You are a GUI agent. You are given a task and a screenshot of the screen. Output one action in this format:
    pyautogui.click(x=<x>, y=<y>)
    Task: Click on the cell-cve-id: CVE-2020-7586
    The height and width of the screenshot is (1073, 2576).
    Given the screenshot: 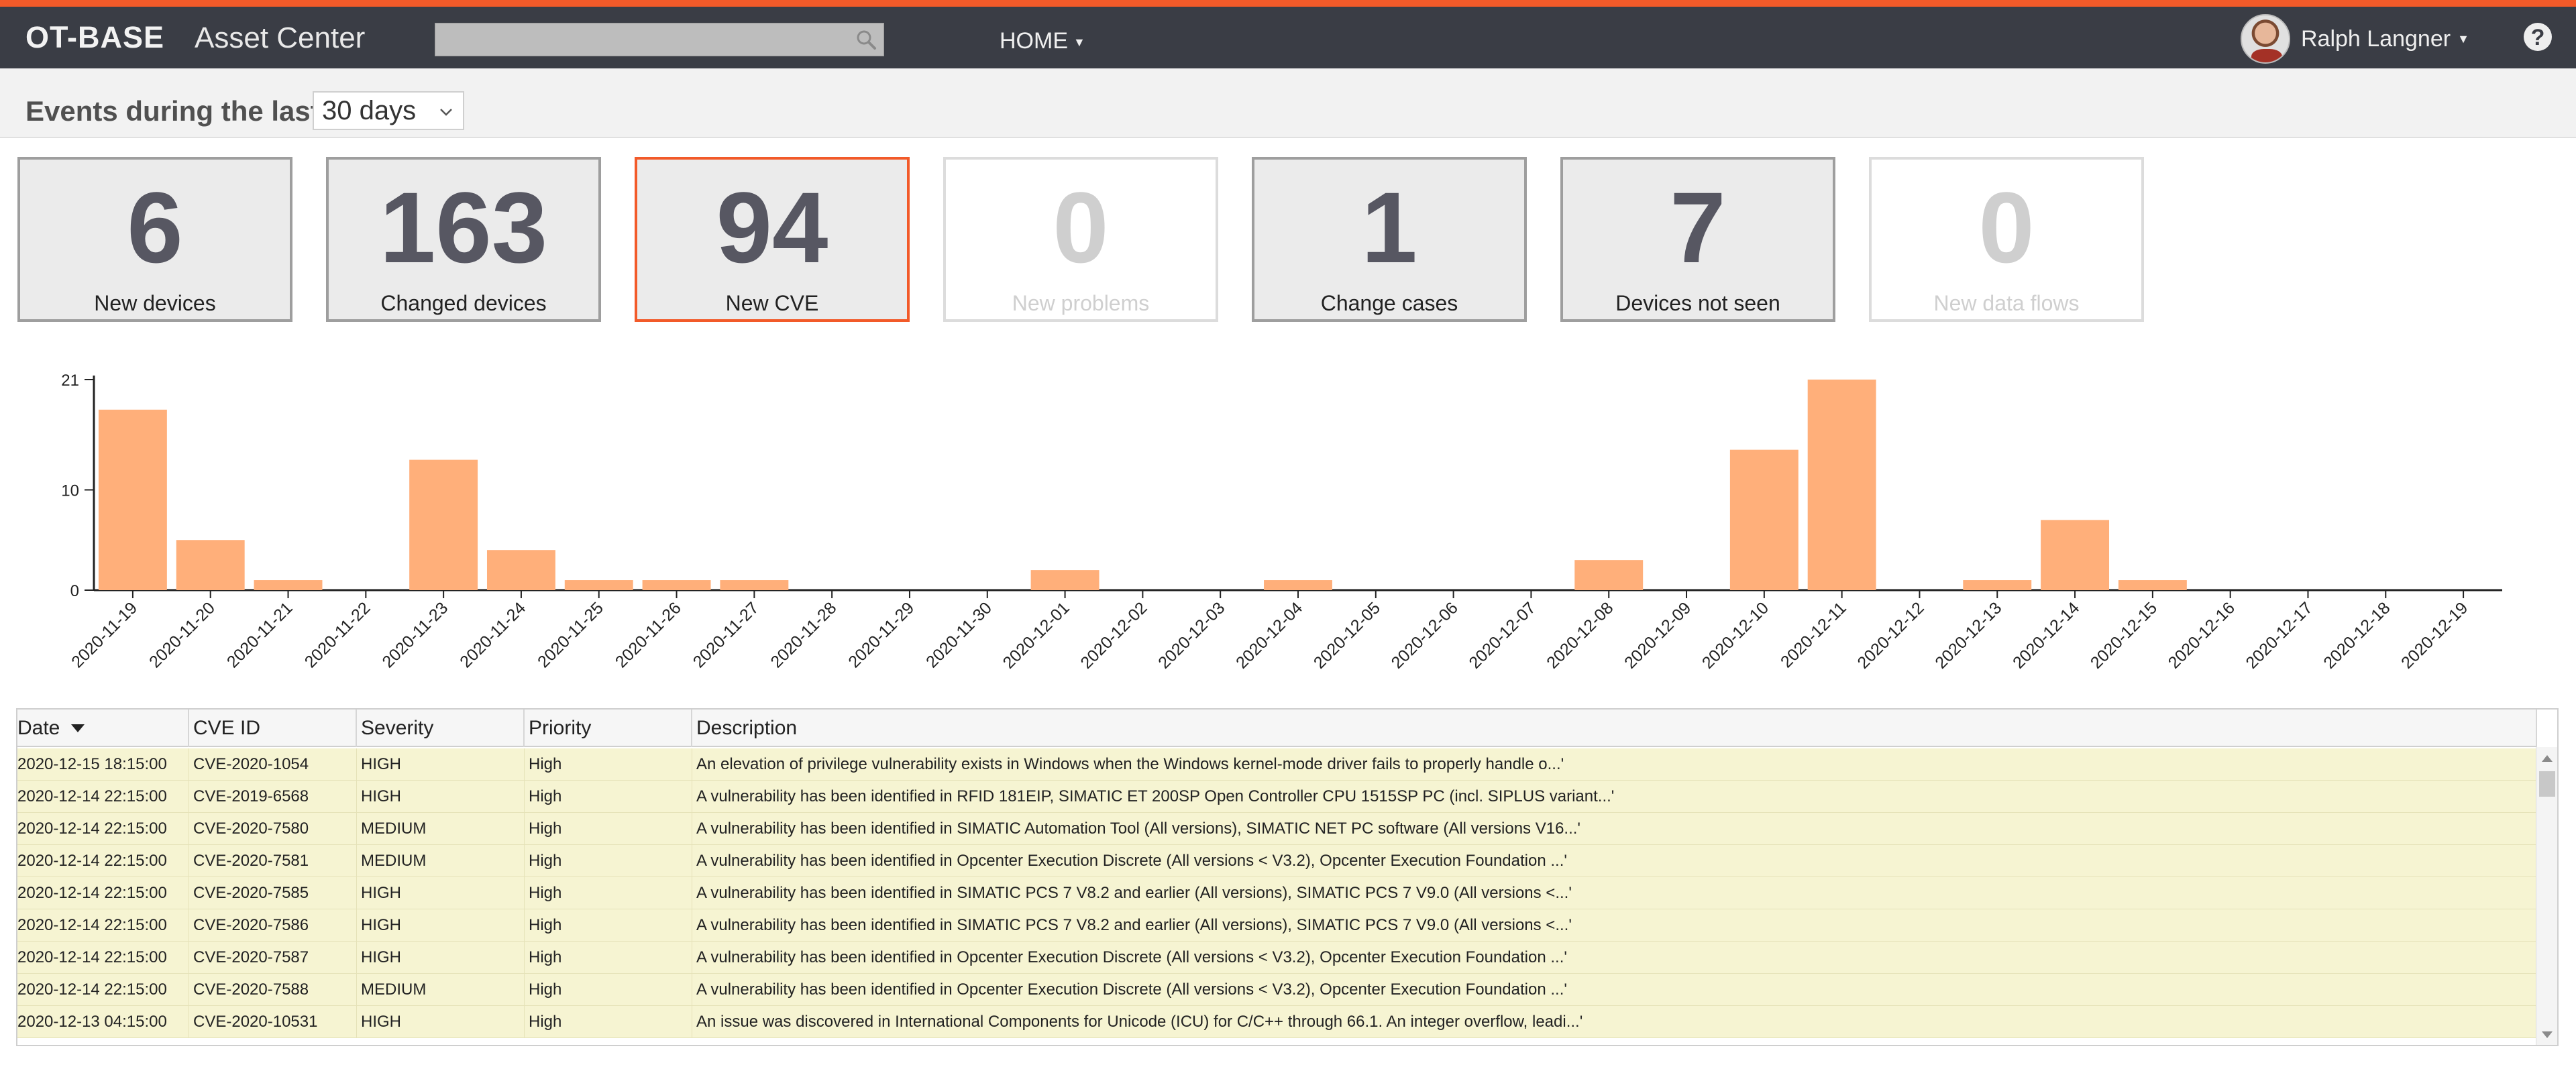 What is the action you would take?
    pyautogui.click(x=273, y=925)
    